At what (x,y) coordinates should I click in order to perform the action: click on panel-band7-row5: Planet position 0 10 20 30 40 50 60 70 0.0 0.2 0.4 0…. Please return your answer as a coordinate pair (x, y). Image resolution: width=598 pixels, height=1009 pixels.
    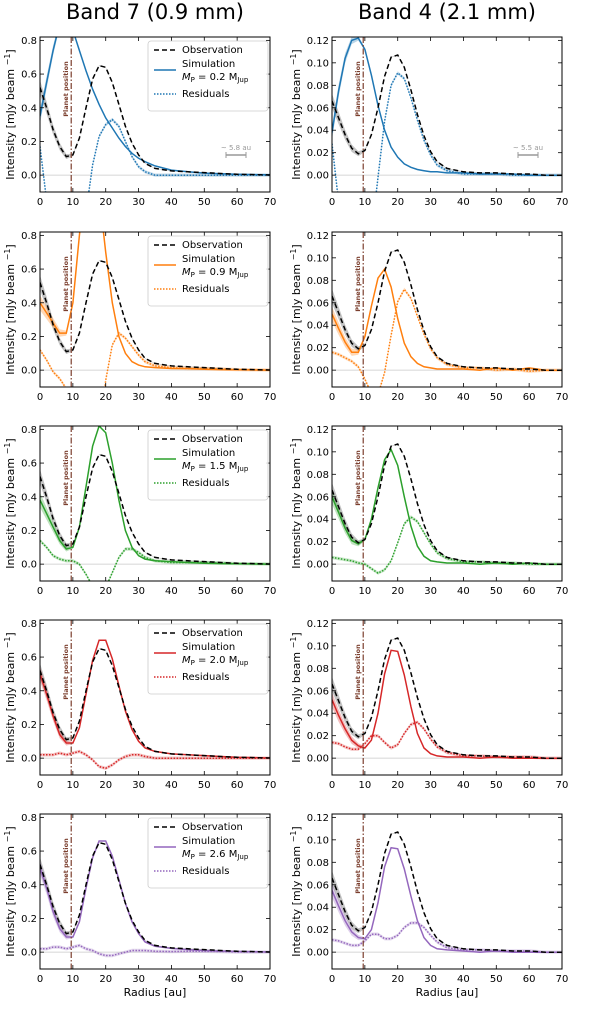
    Looking at the image, I should click on (139, 906).